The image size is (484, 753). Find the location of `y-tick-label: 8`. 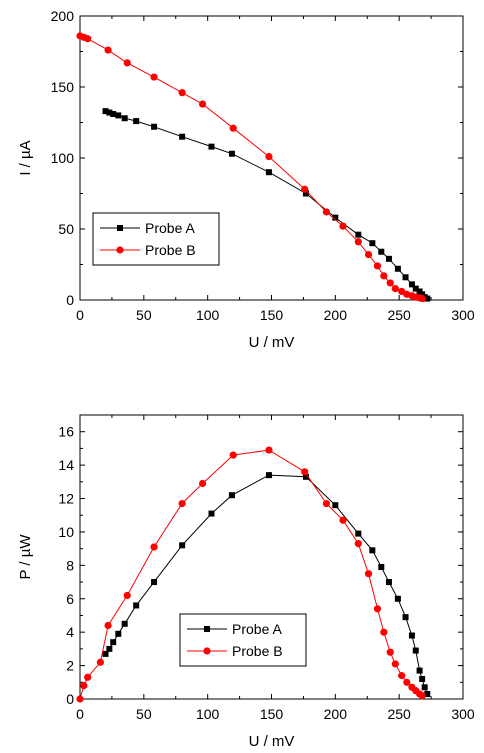

y-tick-label: 8 is located at coordinates (70, 565).